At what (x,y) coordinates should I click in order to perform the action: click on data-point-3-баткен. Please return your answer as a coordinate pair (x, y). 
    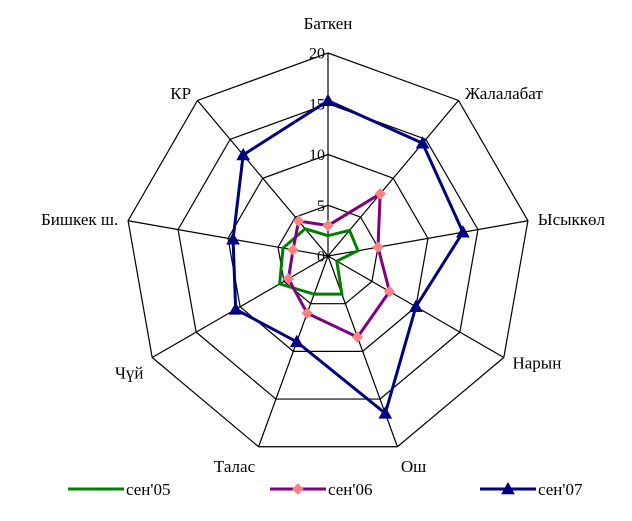
    Looking at the image, I should click on (328, 100).